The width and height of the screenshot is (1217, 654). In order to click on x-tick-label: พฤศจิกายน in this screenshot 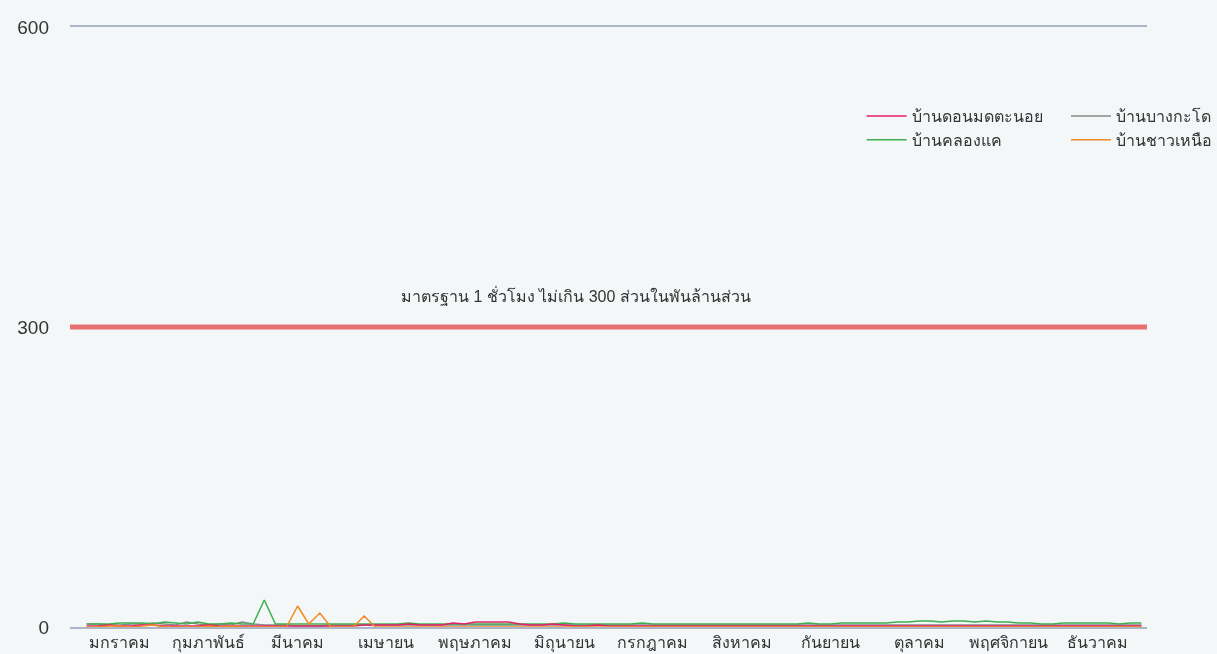, I will do `click(1008, 643)`.